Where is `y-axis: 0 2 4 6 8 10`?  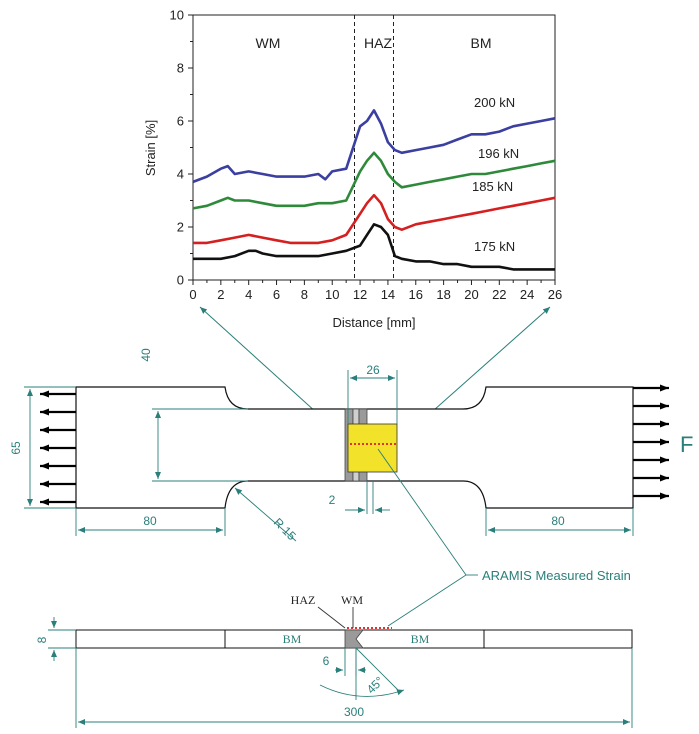 y-axis: 0 2 4 6 8 10 is located at coordinates (181, 148).